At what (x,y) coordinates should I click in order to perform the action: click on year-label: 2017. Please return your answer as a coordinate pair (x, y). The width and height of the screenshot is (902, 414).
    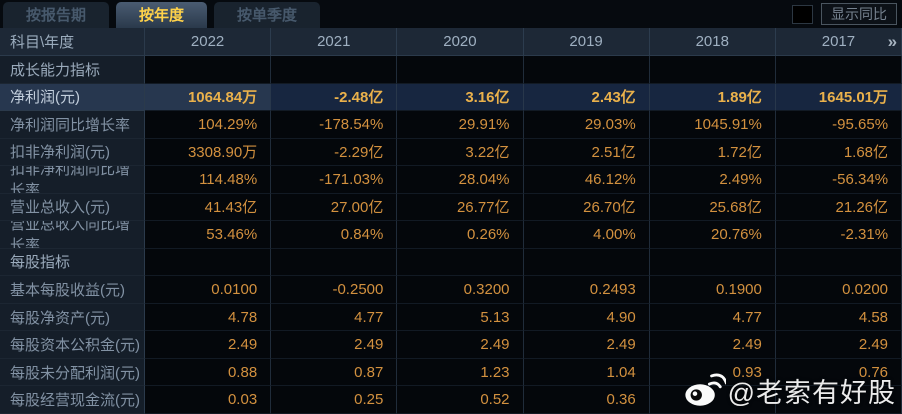
    Looking at the image, I should click on (838, 41).